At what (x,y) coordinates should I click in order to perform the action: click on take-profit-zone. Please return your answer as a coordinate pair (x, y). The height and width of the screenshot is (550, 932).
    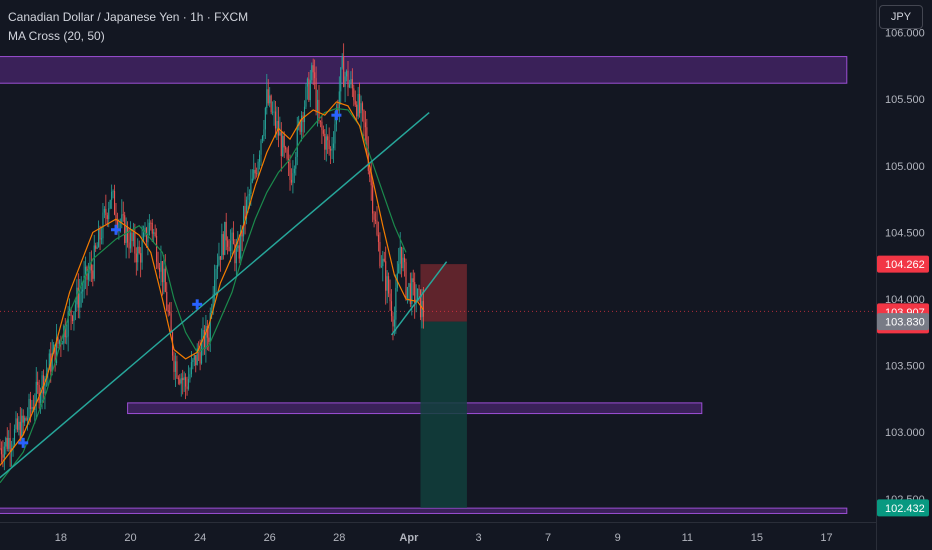
    Looking at the image, I should click on (443, 414).